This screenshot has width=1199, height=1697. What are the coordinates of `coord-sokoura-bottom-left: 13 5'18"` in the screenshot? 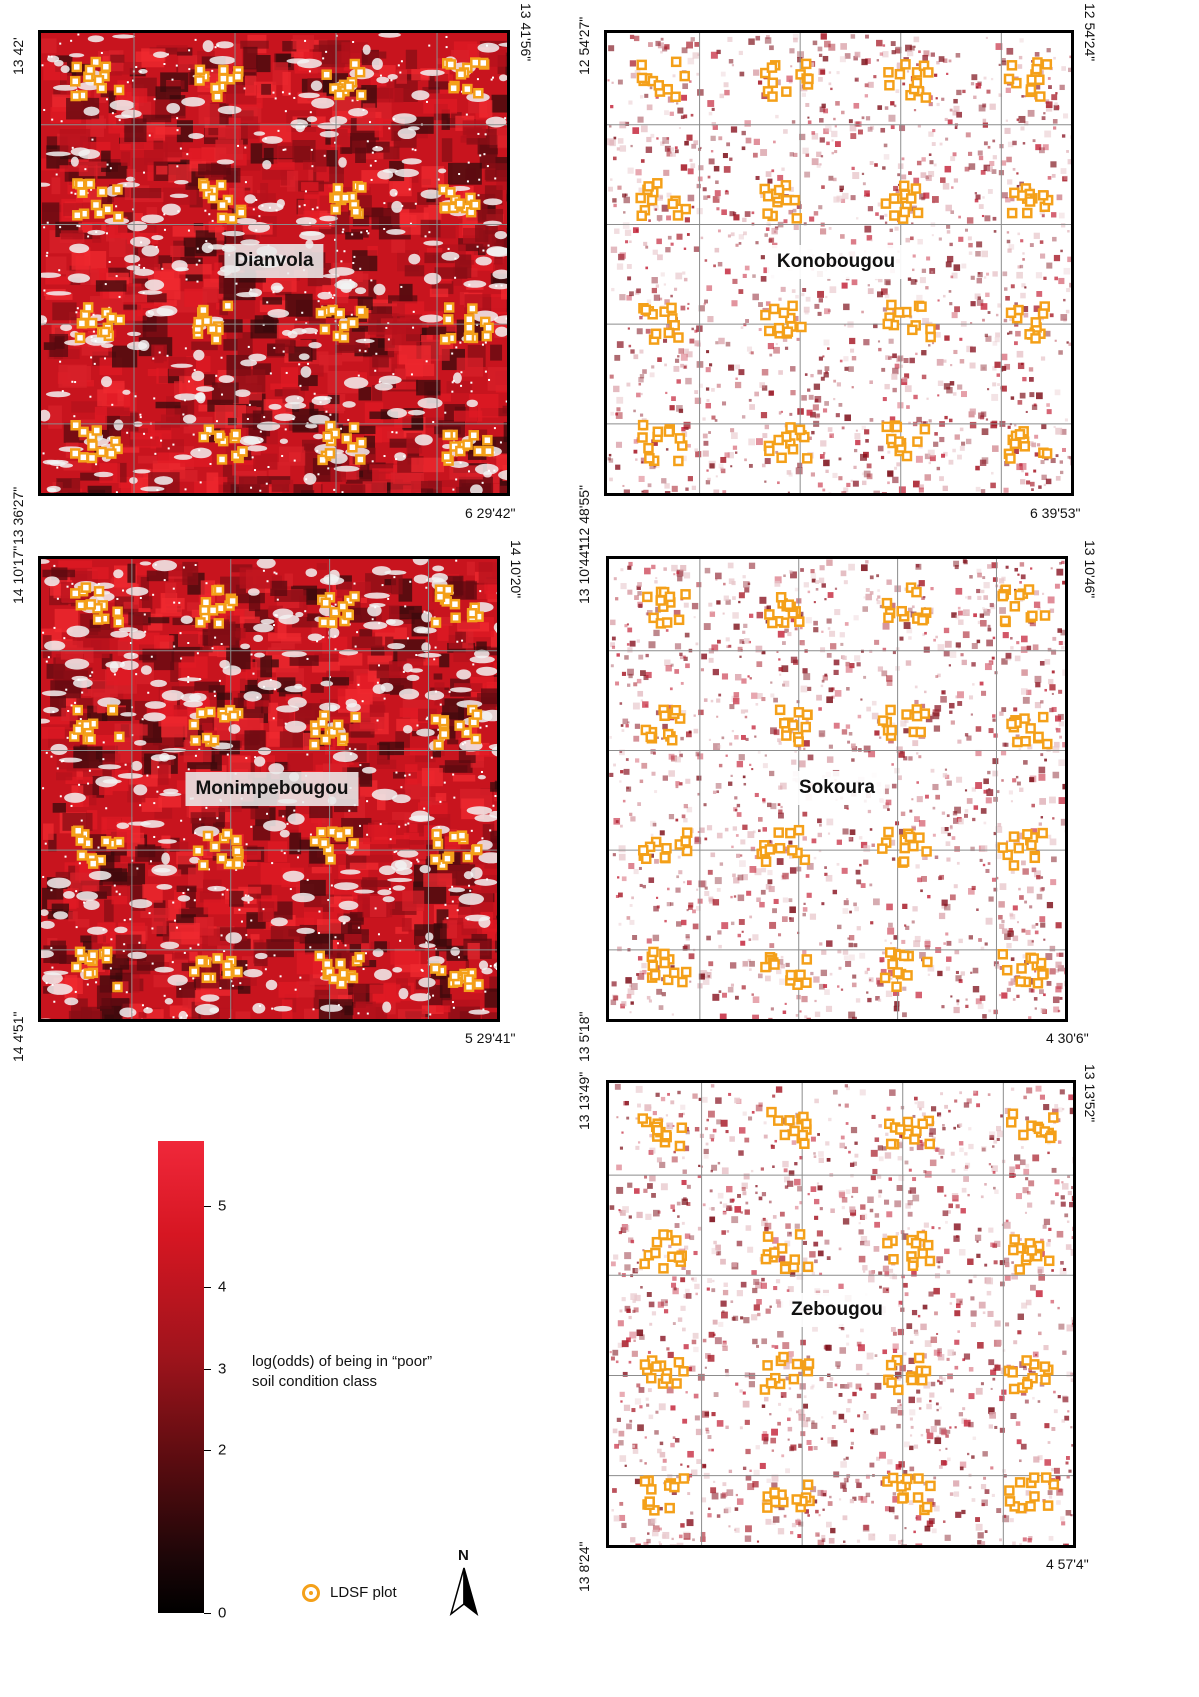 It's located at (584, 1036).